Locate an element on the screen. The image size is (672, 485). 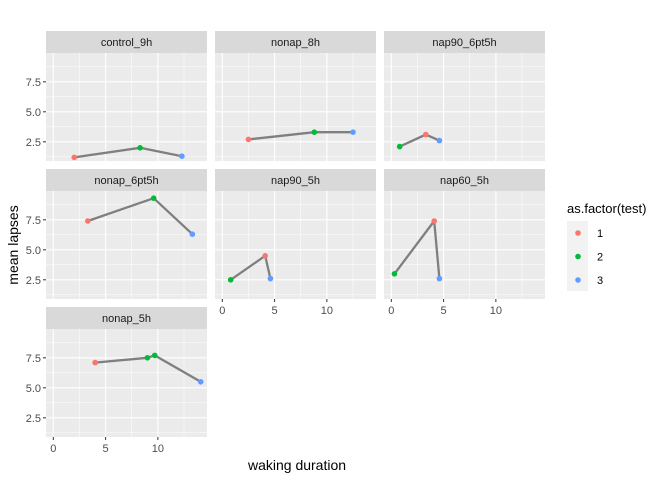
legend-label-2: 2 is located at coordinates (600, 258).